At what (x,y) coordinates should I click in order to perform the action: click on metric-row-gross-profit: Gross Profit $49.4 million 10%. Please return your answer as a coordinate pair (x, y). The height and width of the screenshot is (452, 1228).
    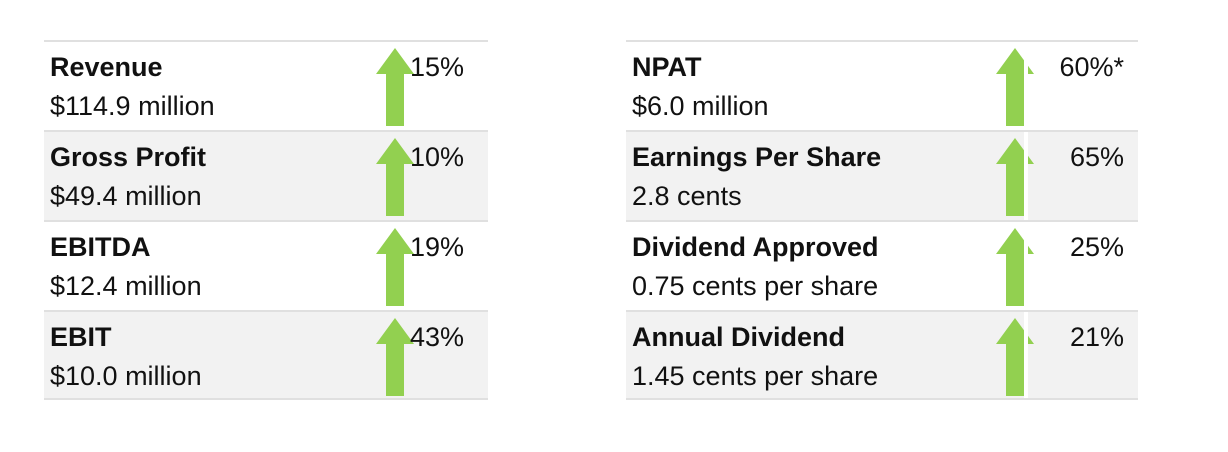
    Looking at the image, I should click on (266, 175).